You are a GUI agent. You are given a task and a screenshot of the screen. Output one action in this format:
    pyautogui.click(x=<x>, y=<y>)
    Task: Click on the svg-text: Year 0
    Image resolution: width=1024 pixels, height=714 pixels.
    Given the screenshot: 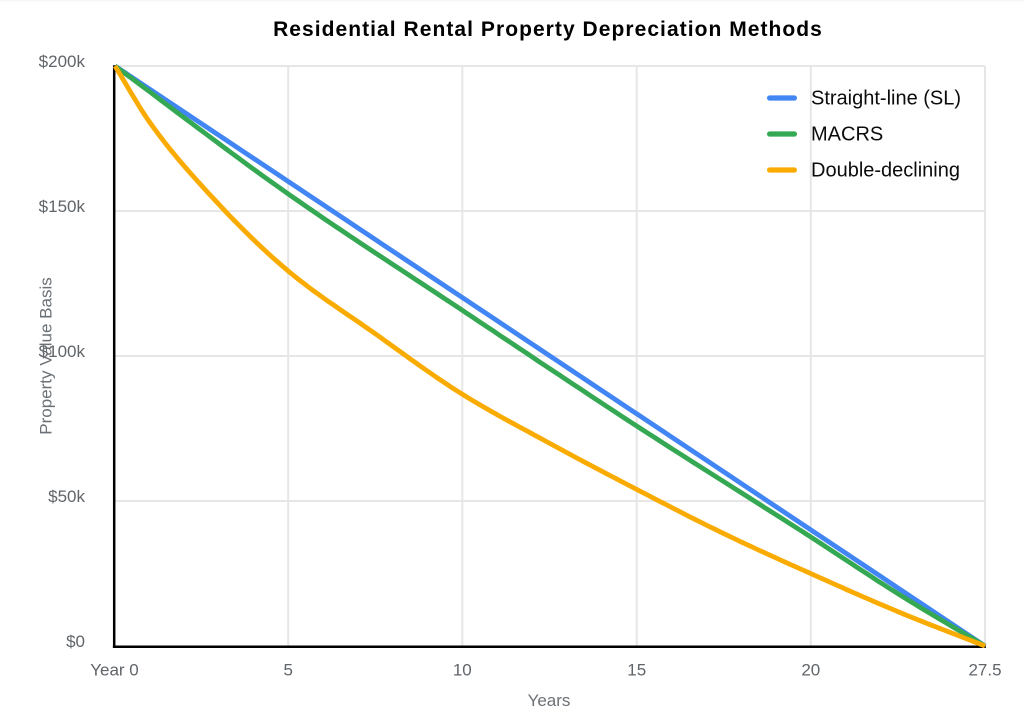 What is the action you would take?
    pyautogui.click(x=114, y=670)
    